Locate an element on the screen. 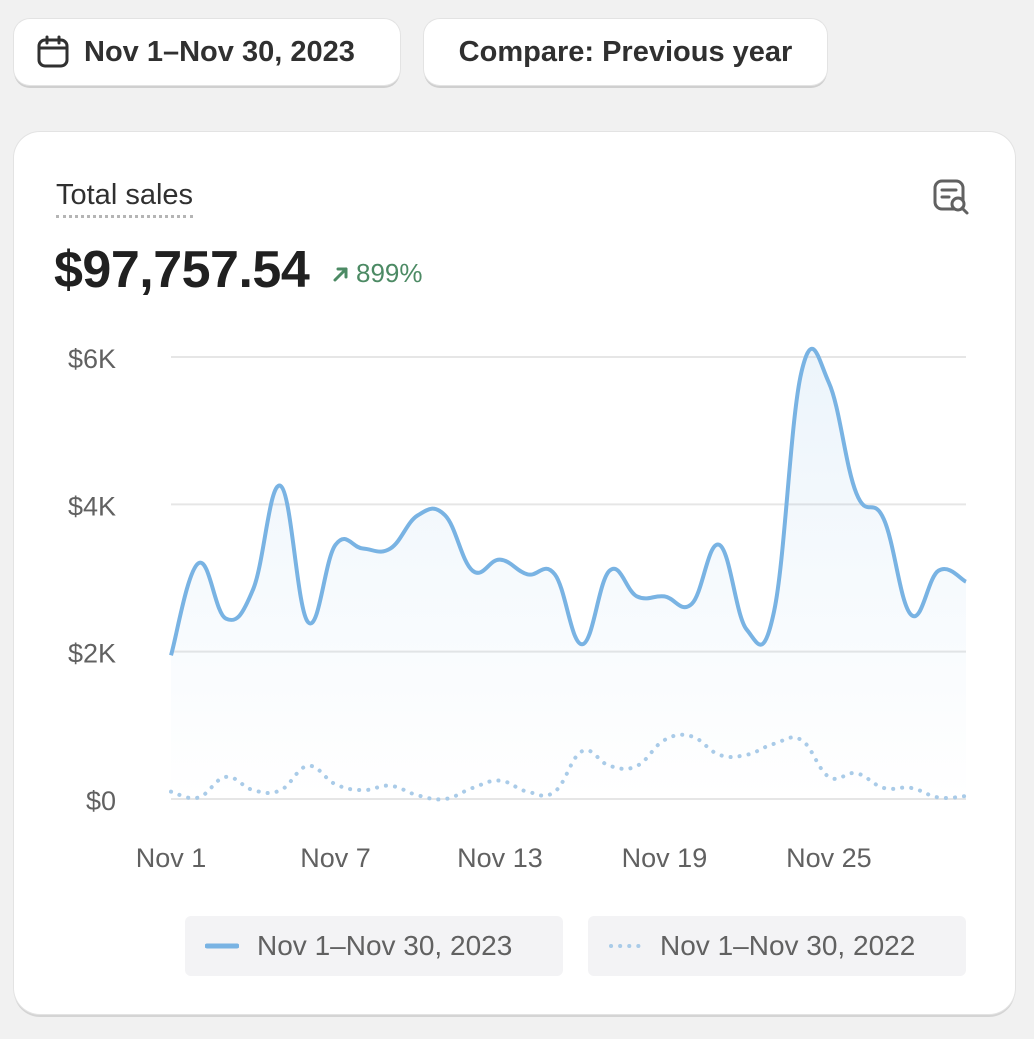 The image size is (1034, 1039). date-range-label: Nov 1–Nov 30, 2023 is located at coordinates (219, 51).